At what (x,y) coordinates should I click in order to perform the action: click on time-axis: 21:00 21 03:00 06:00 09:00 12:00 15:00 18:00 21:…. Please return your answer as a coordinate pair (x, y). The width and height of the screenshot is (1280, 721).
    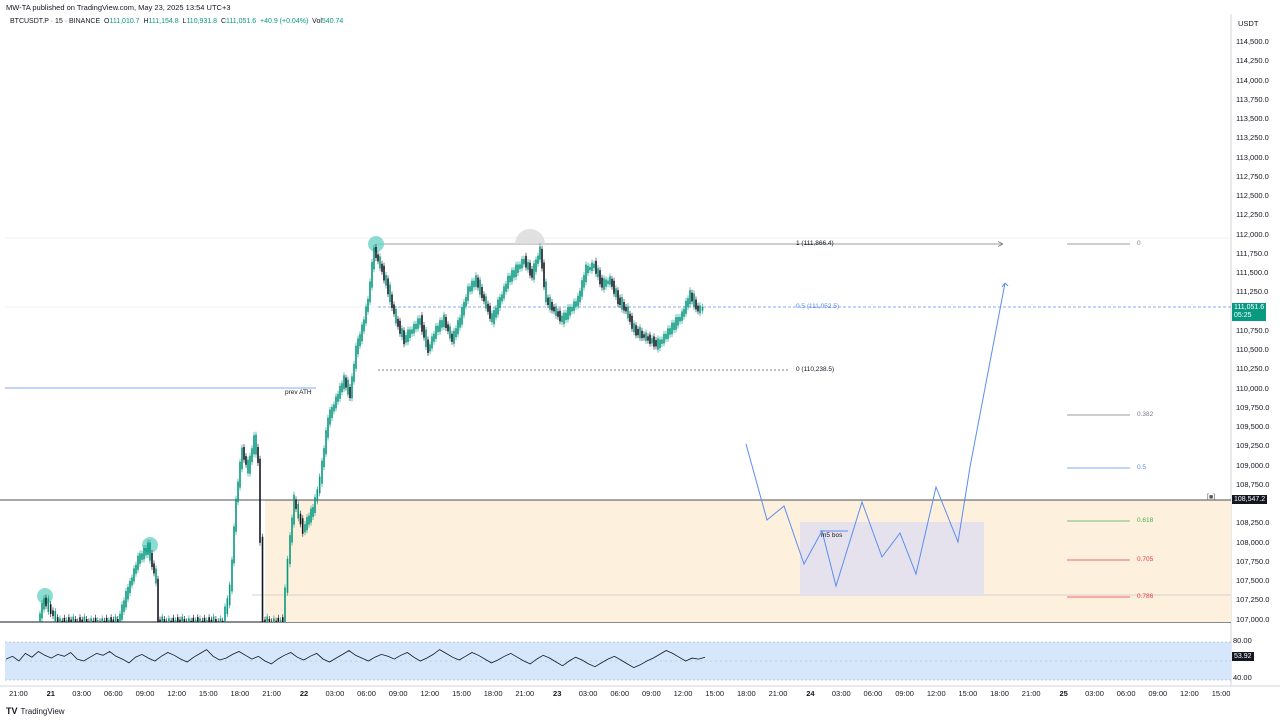
    Looking at the image, I should click on (615, 695).